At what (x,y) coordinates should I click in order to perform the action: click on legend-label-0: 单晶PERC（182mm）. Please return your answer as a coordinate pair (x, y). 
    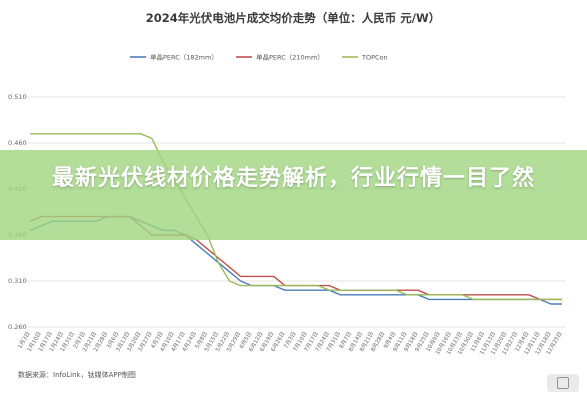
    Looking at the image, I should click on (184, 57).